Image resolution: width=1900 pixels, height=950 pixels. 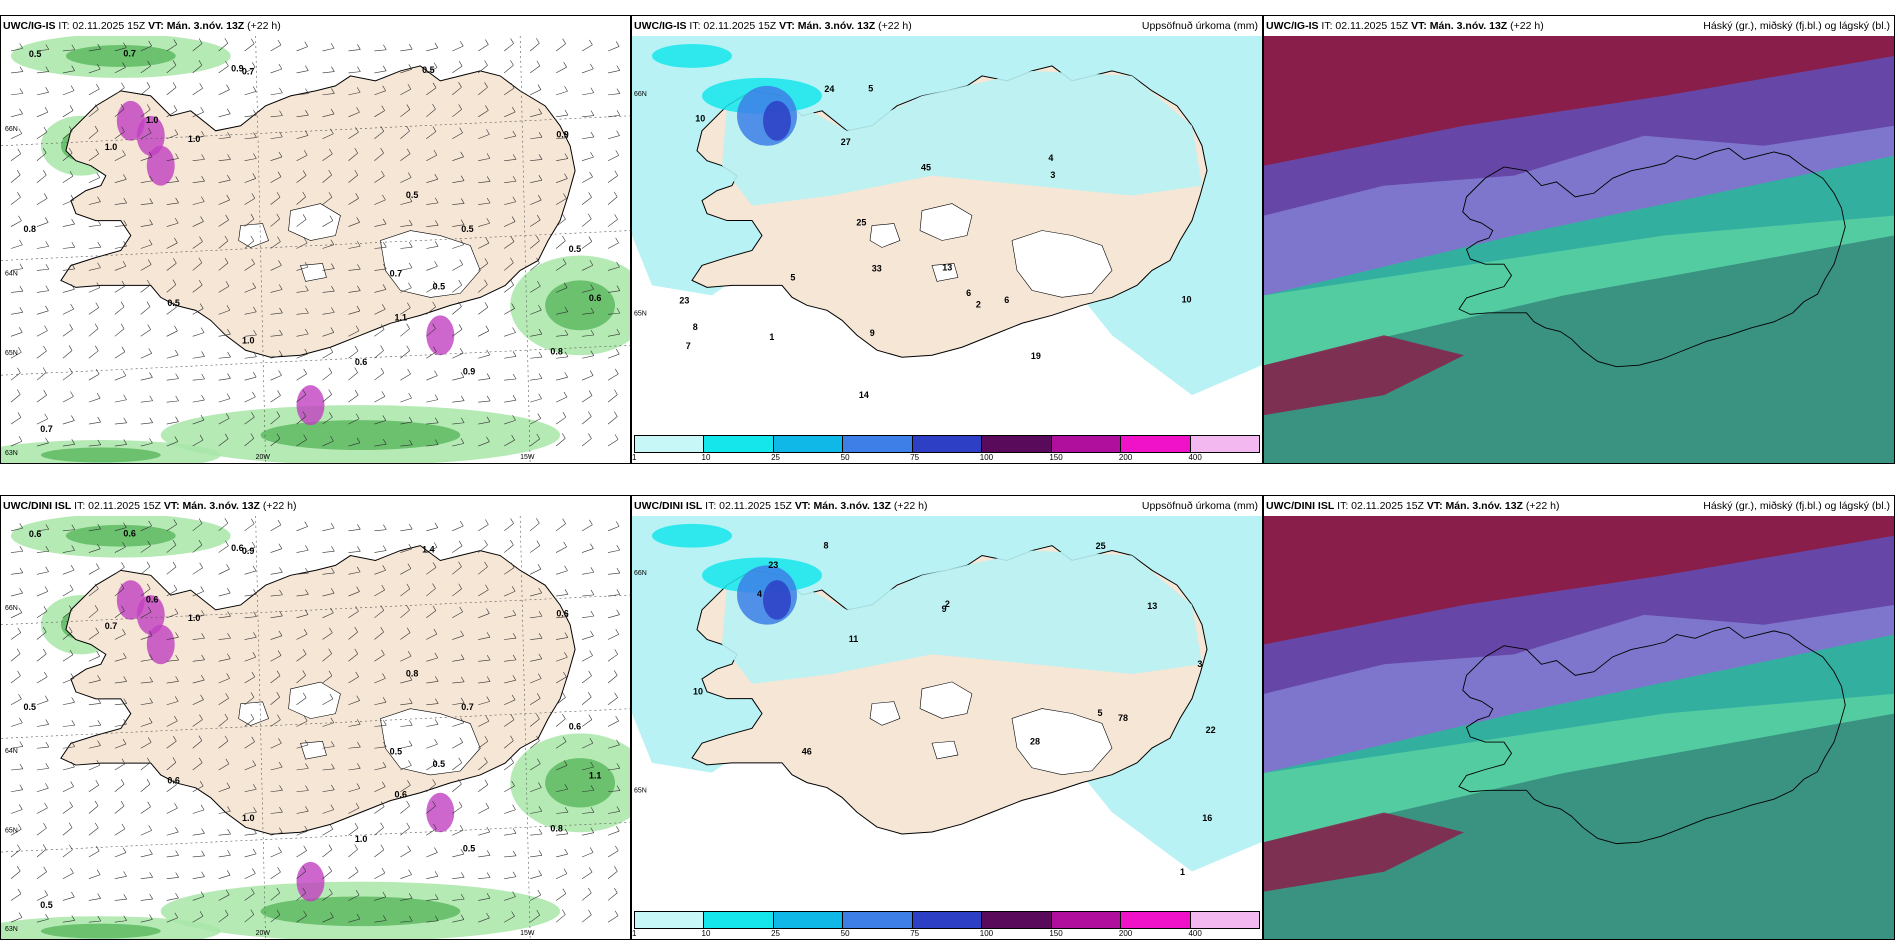 What do you see at coordinates (877, 268) in the screenshot?
I see `precip-value: 33` at bounding box center [877, 268].